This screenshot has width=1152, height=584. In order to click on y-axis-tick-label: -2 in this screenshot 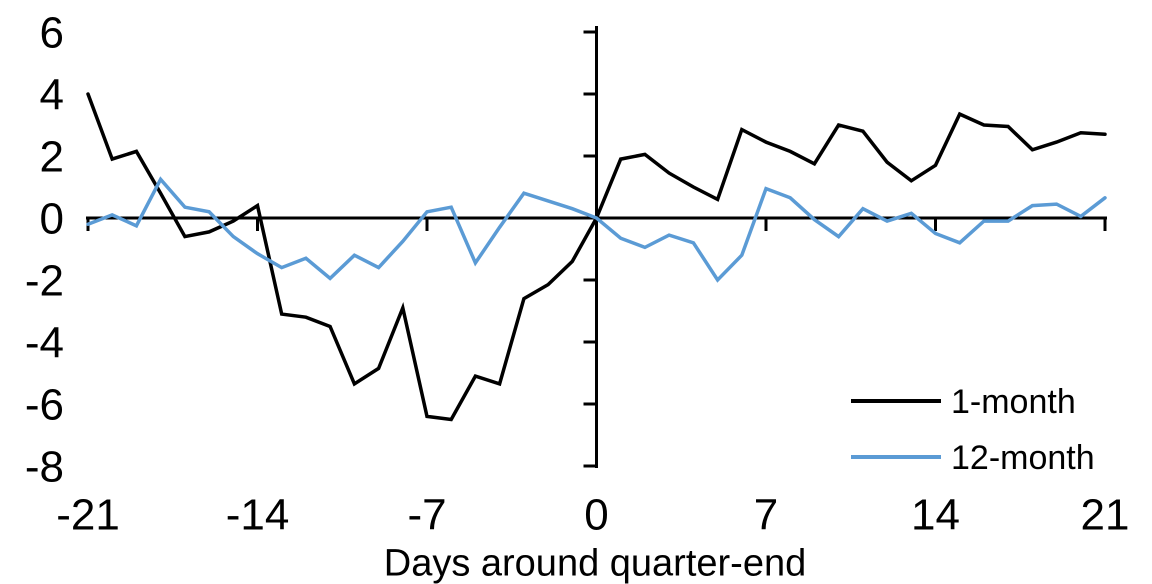, I will do `click(44, 280)`.